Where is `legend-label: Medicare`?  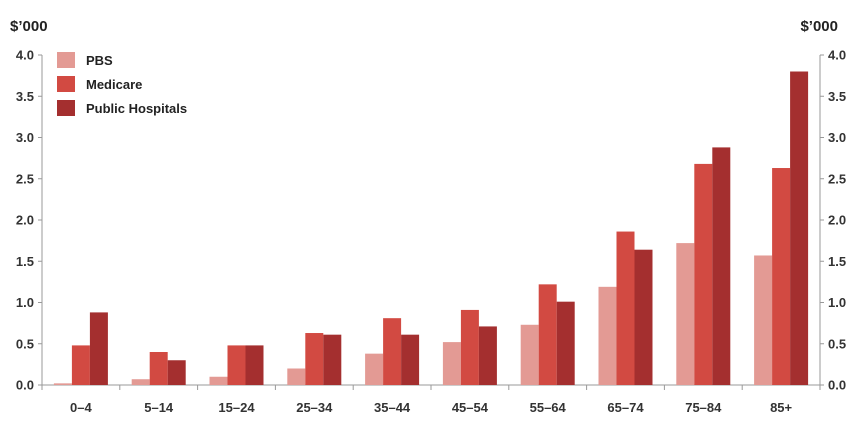
legend-label: Medicare is located at coordinates (114, 84).